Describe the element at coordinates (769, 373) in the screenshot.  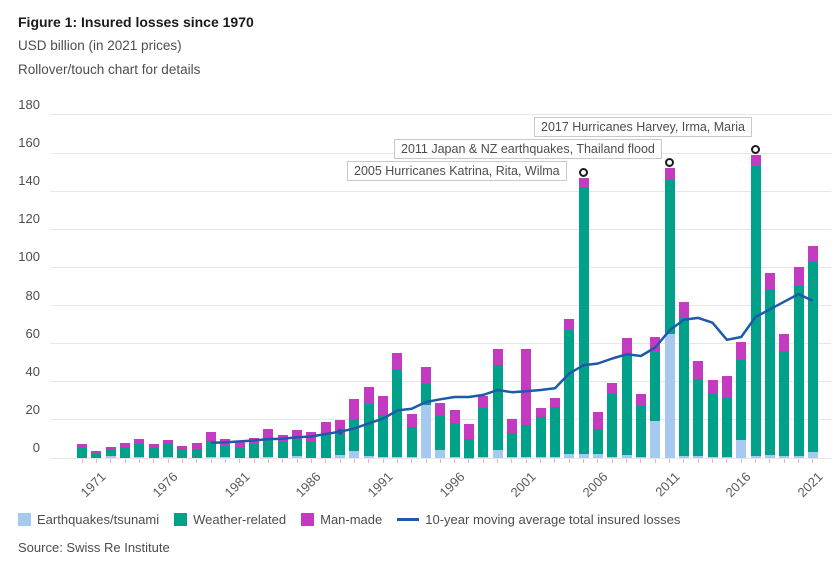
I see `bar-2018-weather-related` at that location.